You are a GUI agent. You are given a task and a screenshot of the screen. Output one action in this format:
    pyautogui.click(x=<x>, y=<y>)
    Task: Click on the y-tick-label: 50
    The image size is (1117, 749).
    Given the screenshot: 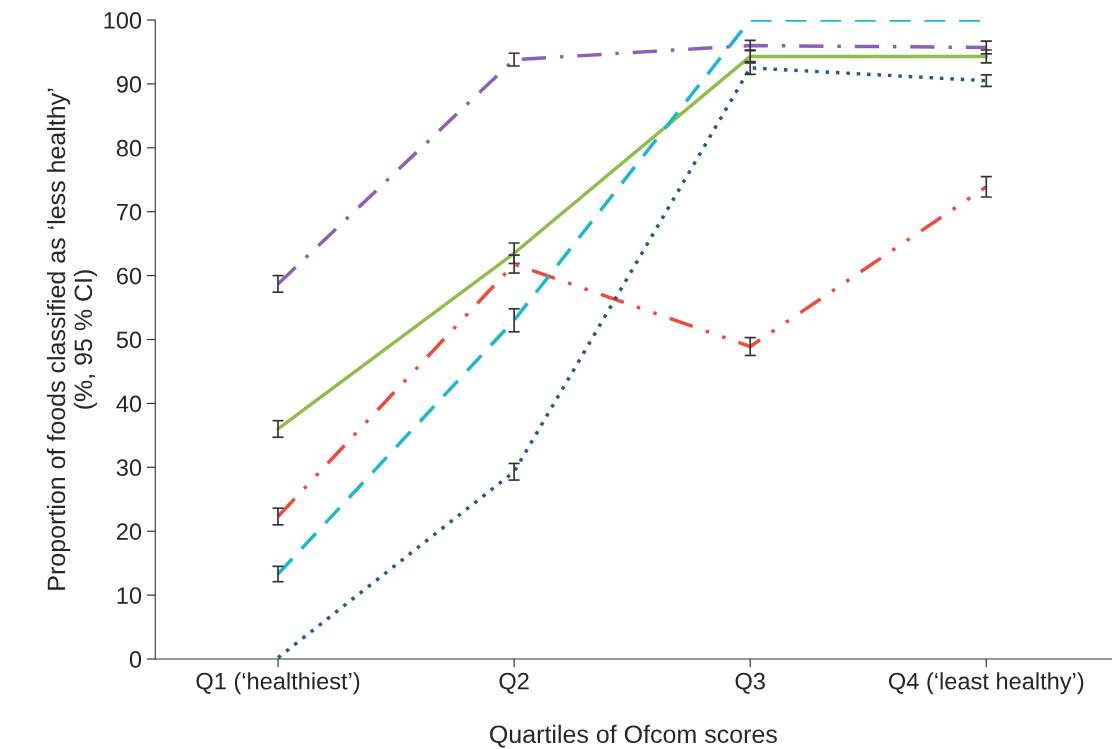 What is the action you would take?
    pyautogui.click(x=129, y=340)
    